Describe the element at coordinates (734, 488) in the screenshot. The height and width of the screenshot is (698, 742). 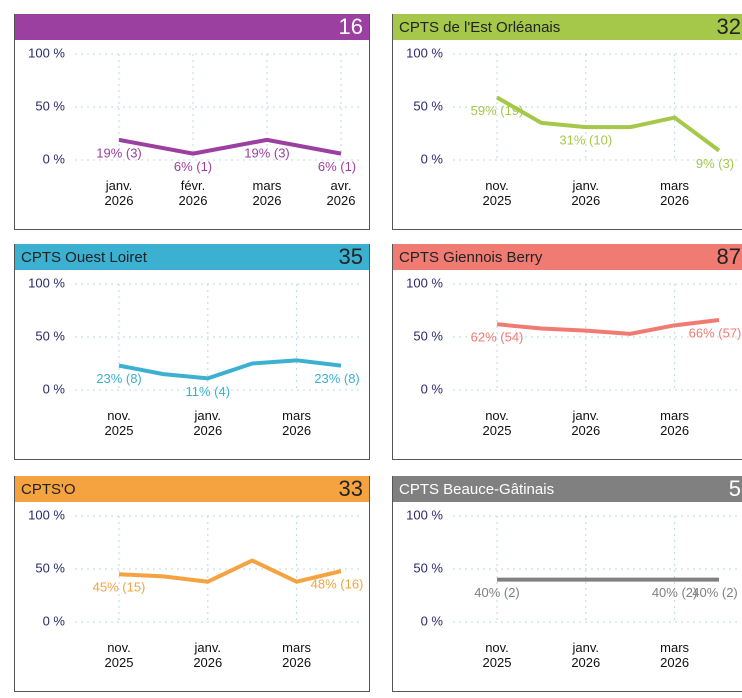
I see `panel-count: 5` at that location.